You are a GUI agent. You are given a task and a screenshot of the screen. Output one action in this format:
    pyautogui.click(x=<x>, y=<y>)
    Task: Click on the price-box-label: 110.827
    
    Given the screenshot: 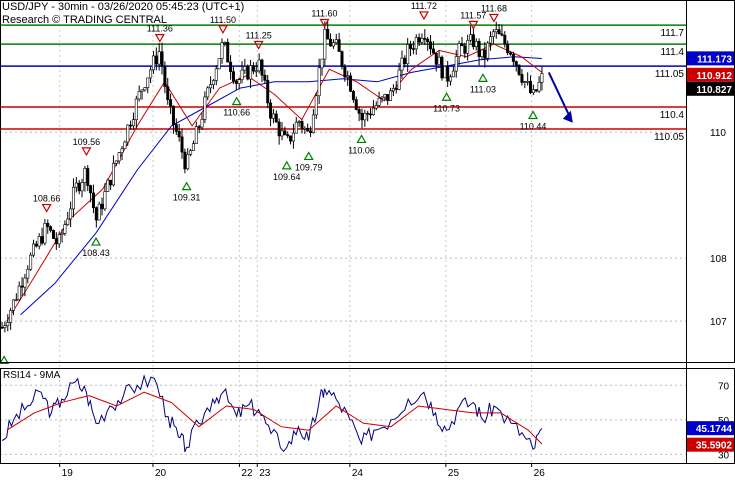 What is the action you would take?
    pyautogui.click(x=714, y=90)
    